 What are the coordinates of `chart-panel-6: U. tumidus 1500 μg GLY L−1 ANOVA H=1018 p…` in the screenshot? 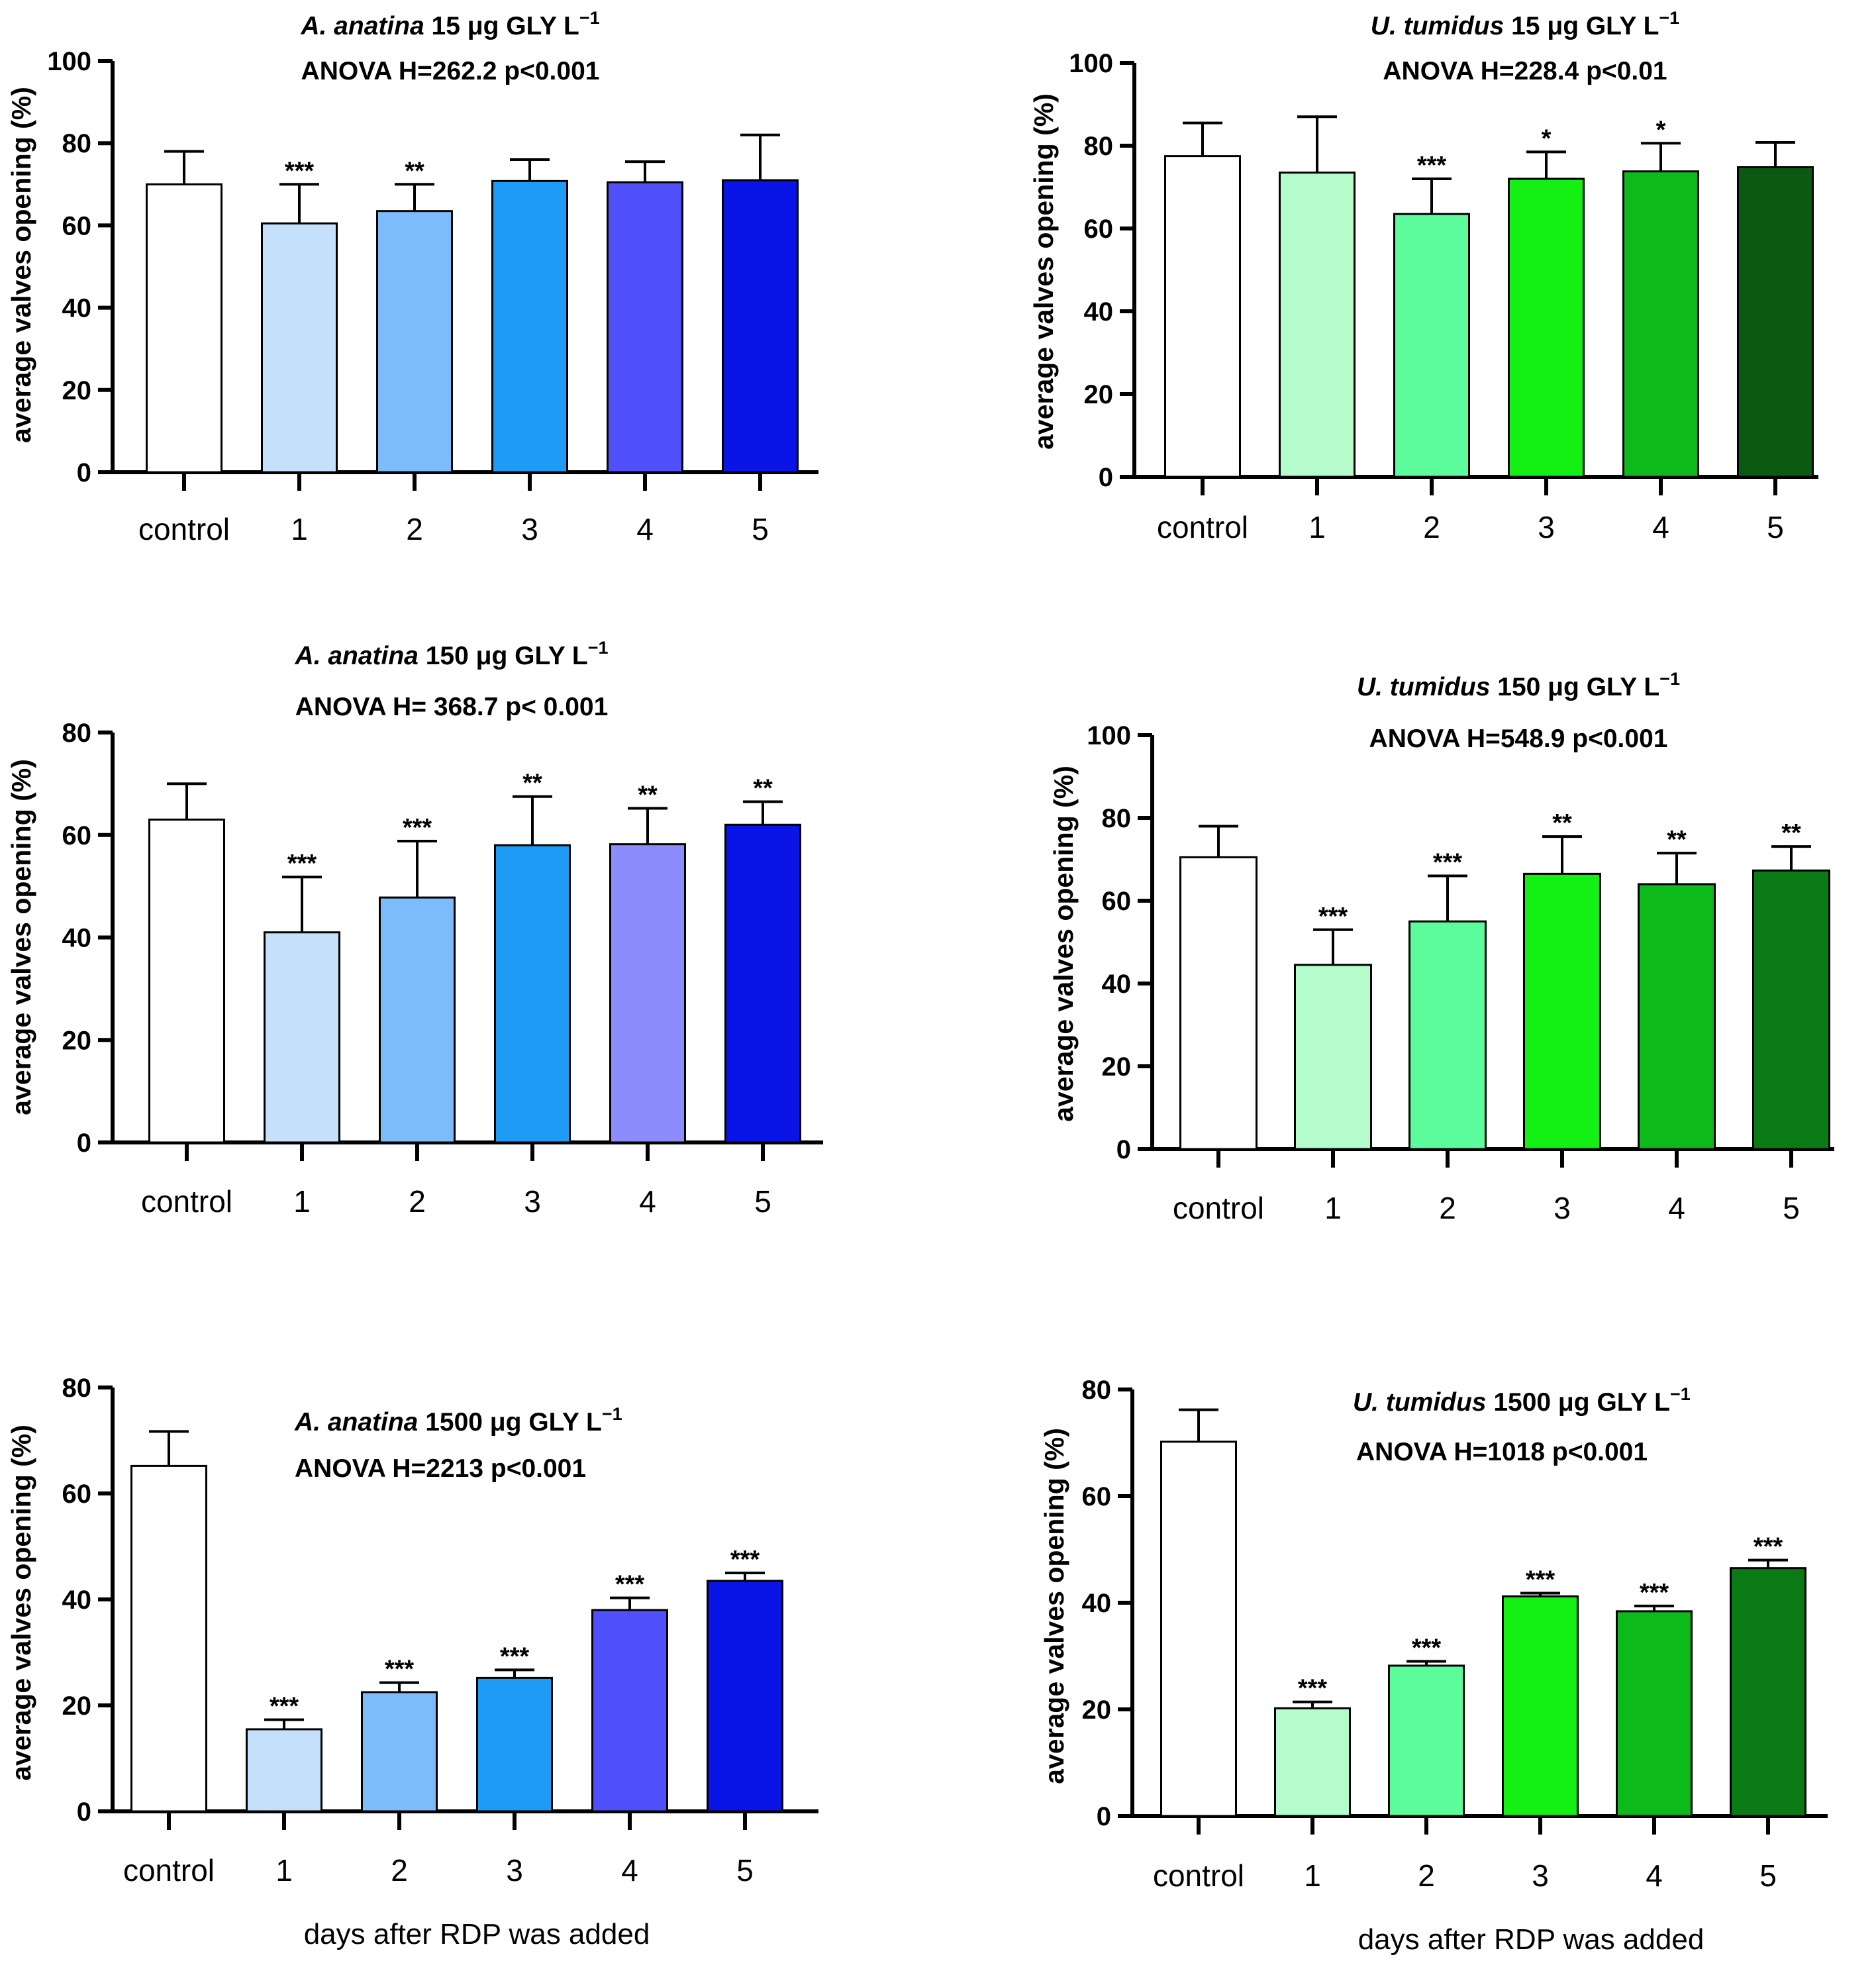 It's located at (1433, 1666).